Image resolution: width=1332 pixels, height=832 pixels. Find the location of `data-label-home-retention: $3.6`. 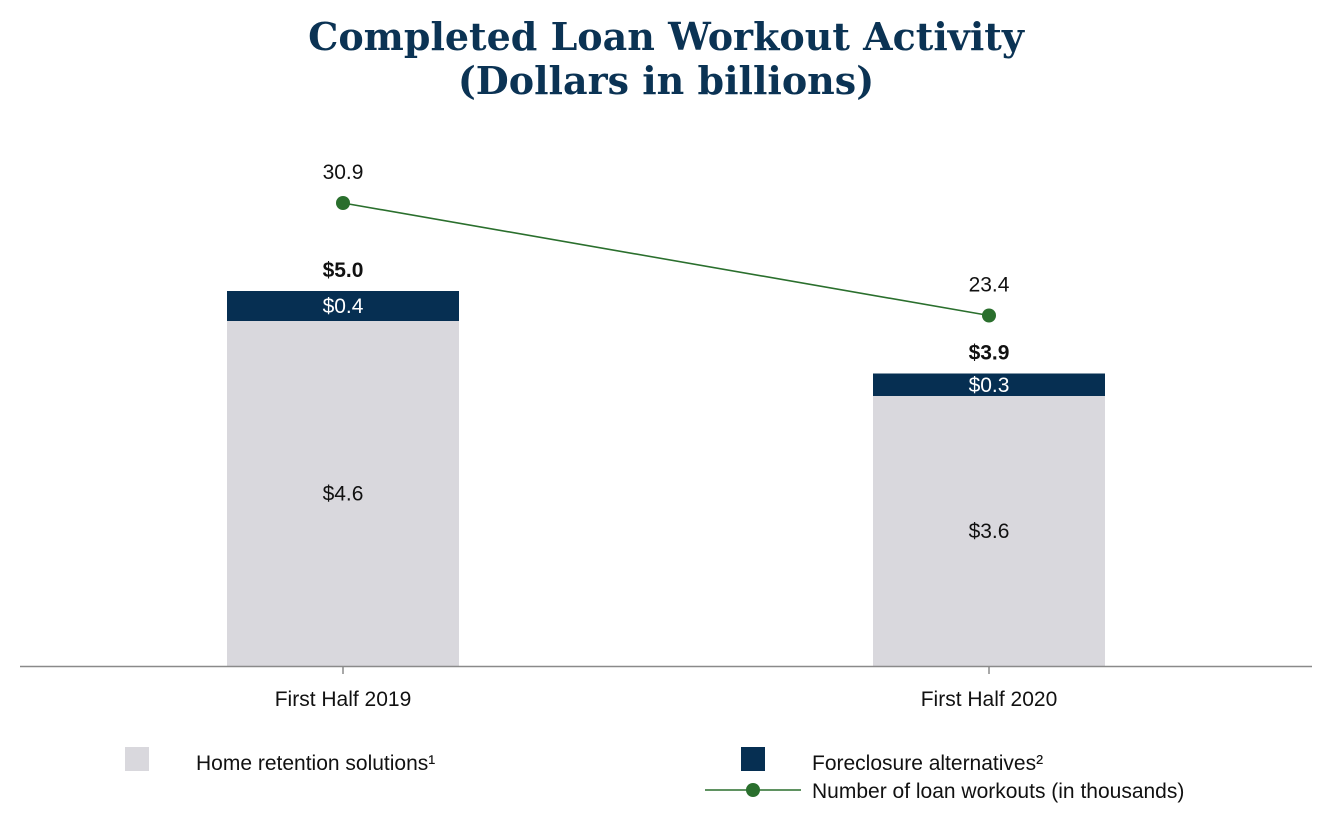

data-label-home-retention: $3.6 is located at coordinates (989, 531).